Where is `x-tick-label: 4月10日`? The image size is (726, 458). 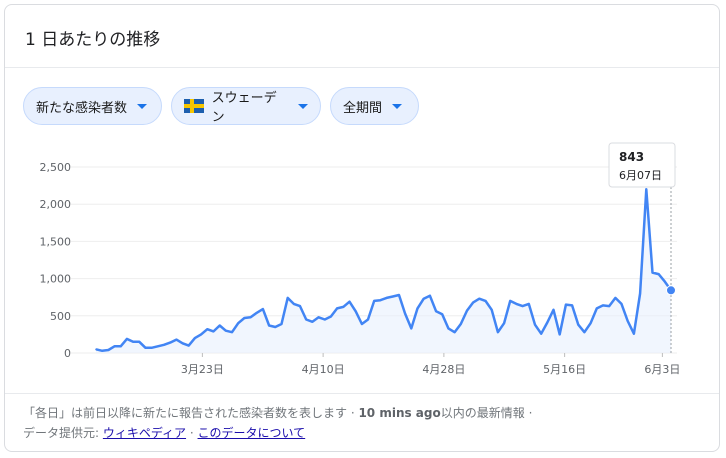
x-tick-label: 4月10日 is located at coordinates (323, 369).